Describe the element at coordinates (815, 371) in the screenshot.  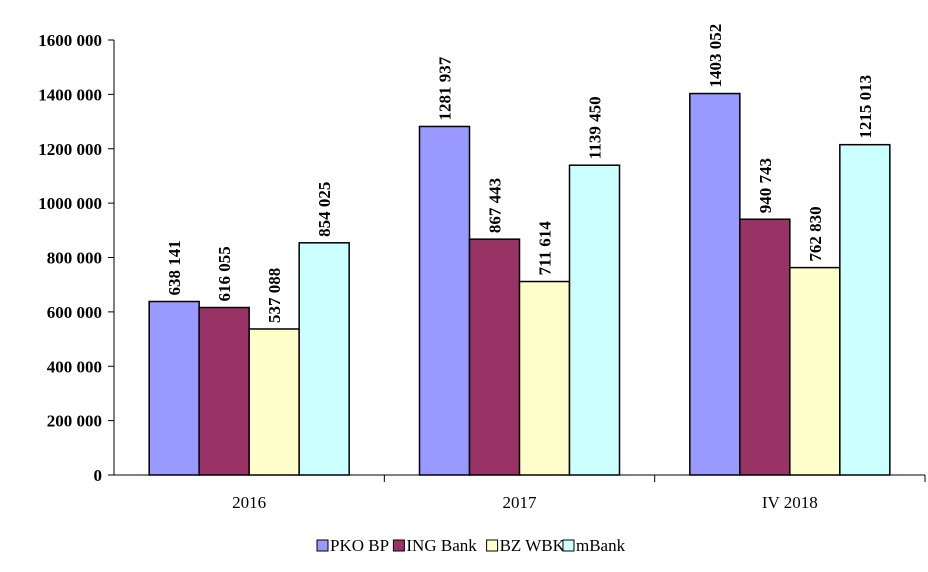
I see `bar-bz-wbk-iv-2018` at that location.